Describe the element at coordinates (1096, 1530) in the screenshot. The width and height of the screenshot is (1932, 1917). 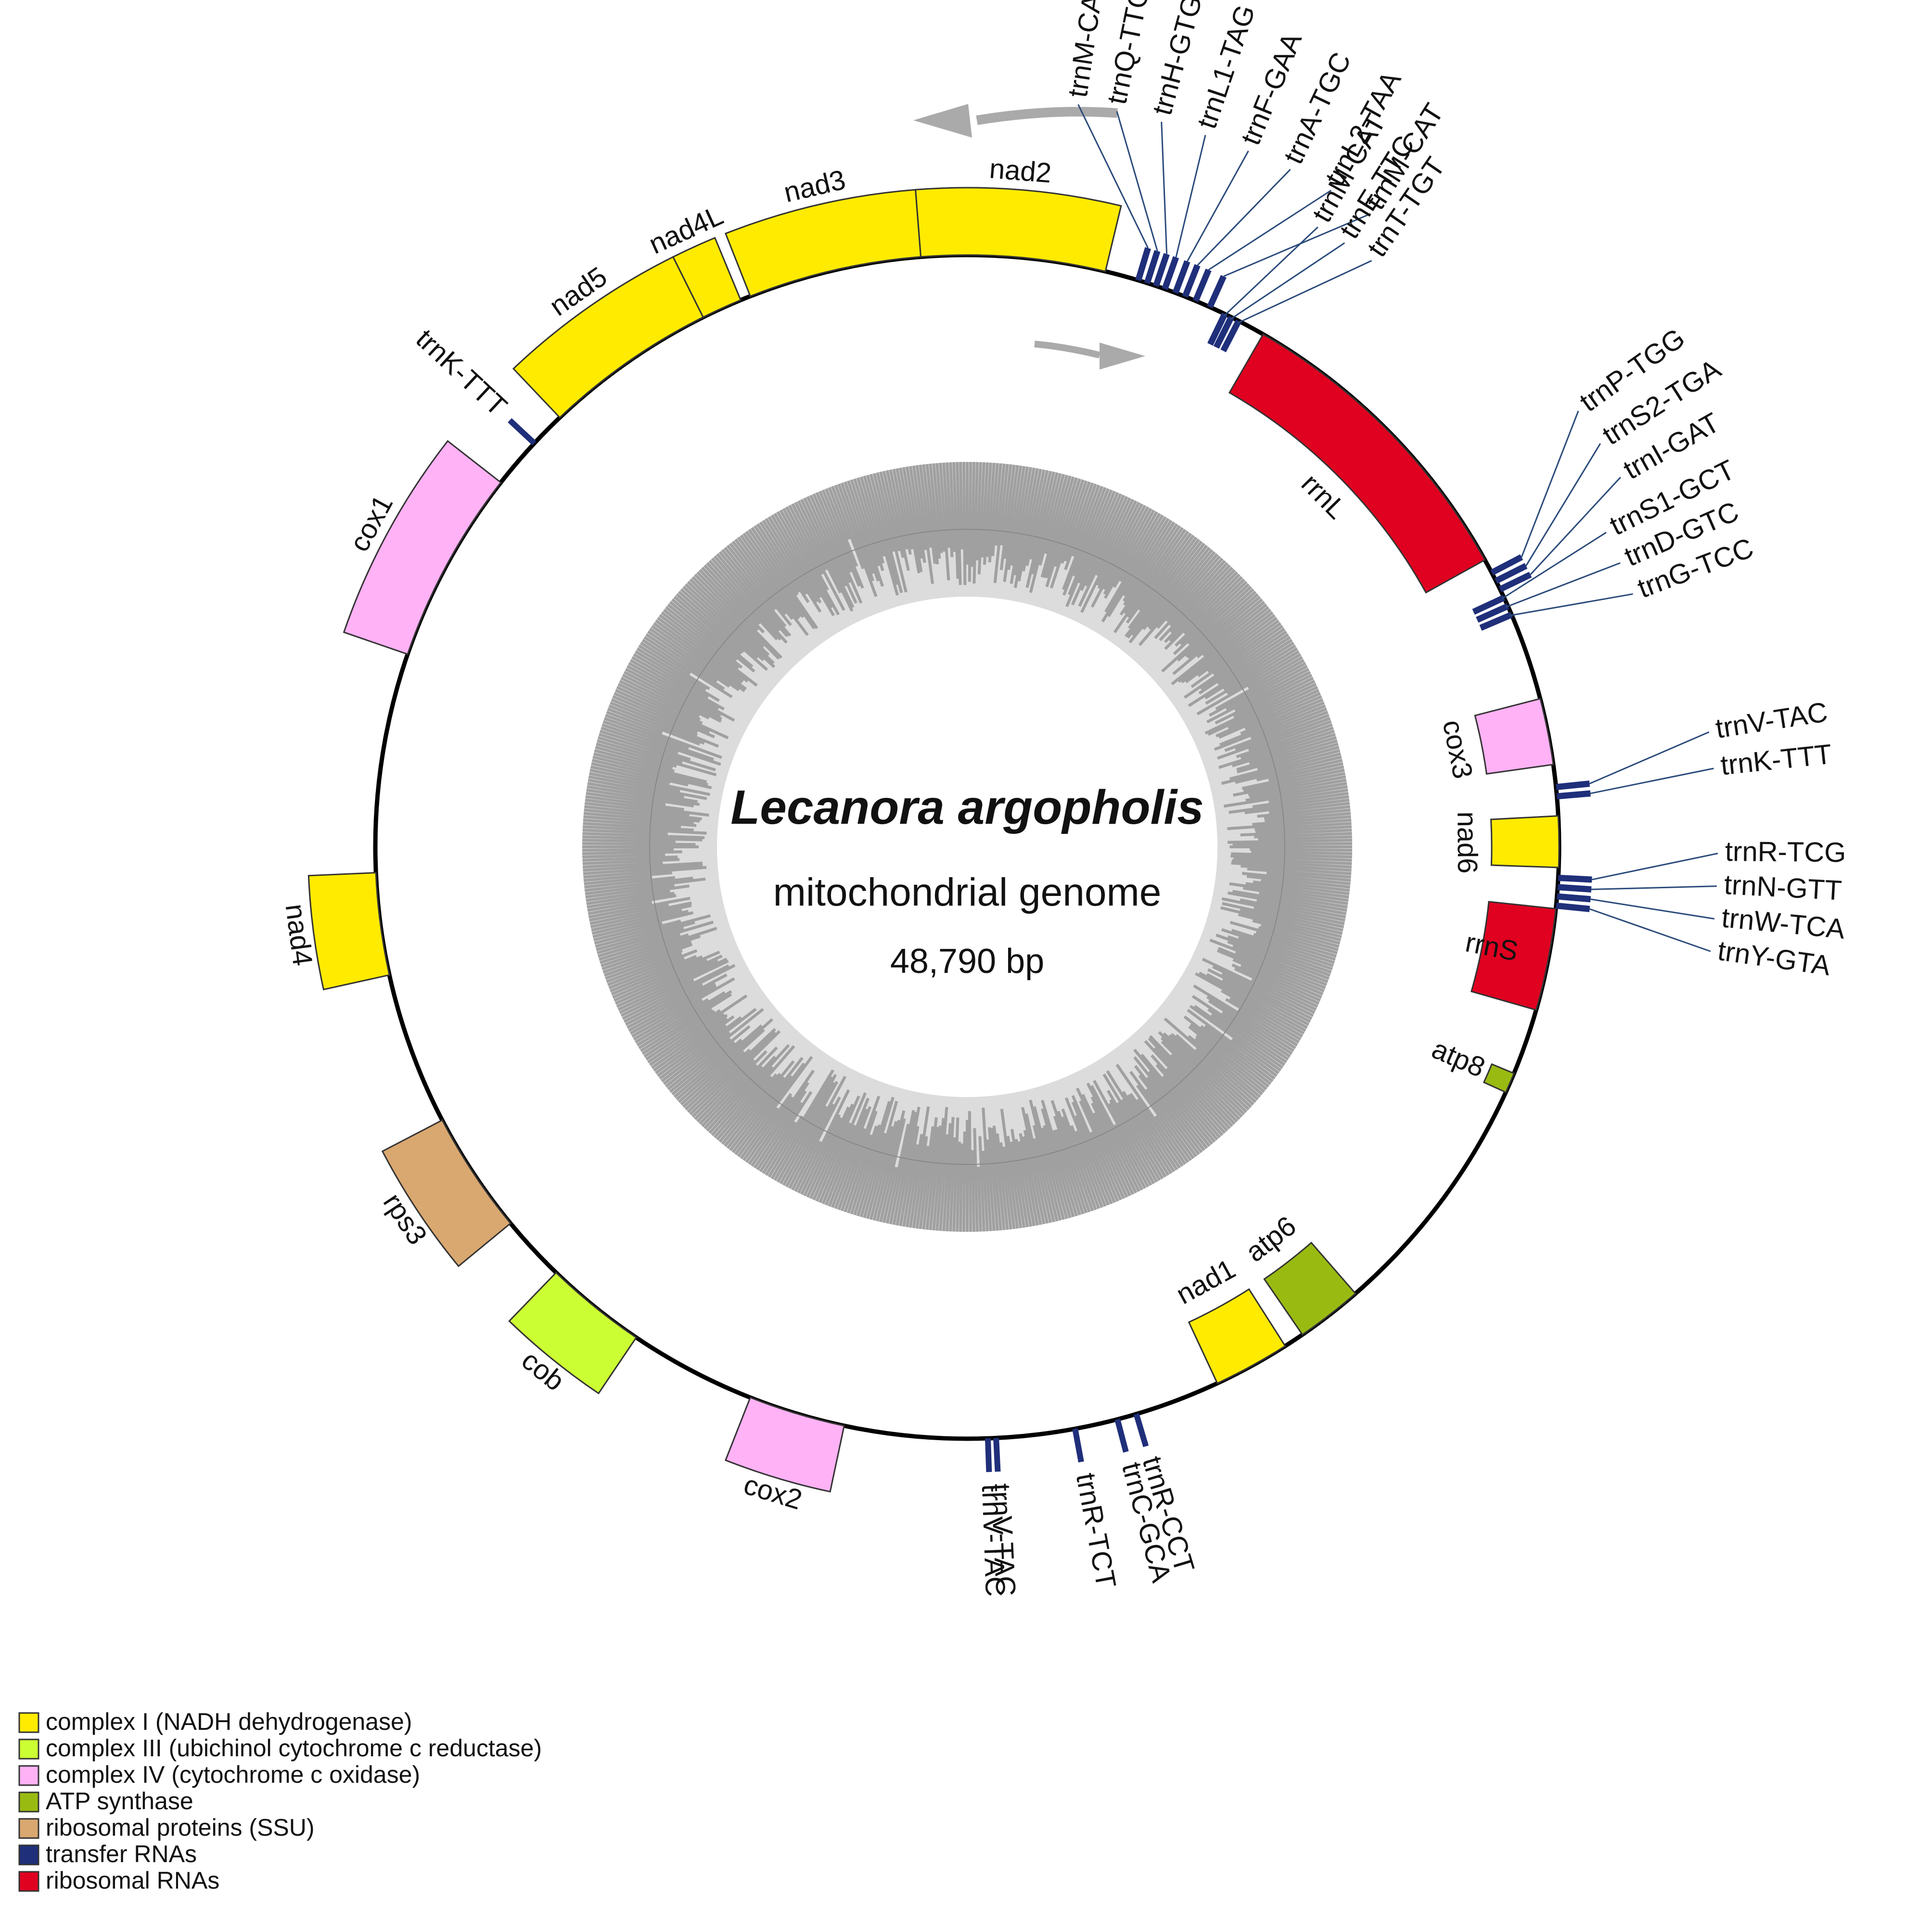
I see `gene-trnr-tct-12-label: trnR-TCT` at that location.